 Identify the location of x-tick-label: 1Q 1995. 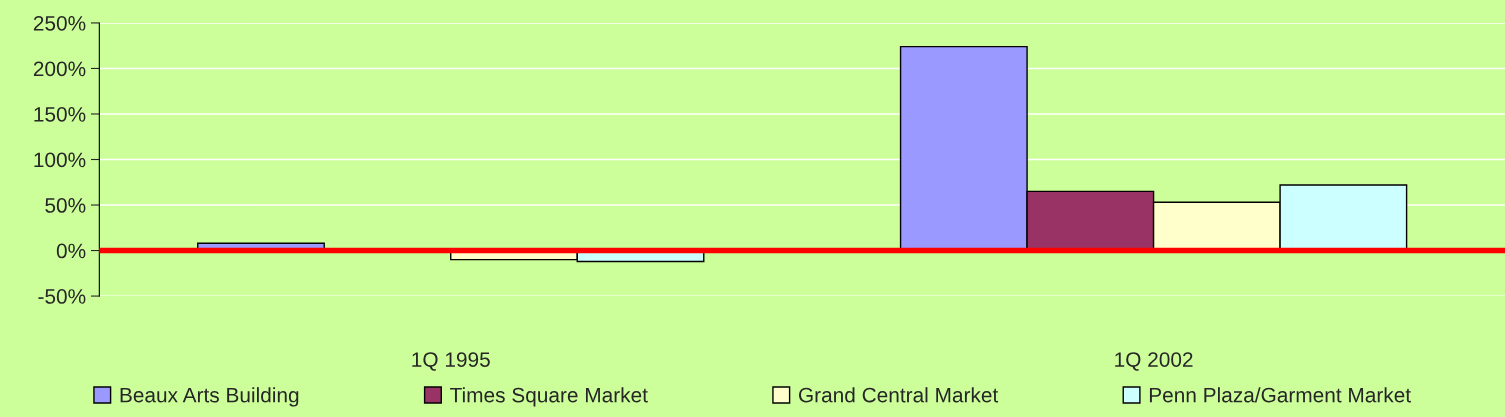
(451, 361).